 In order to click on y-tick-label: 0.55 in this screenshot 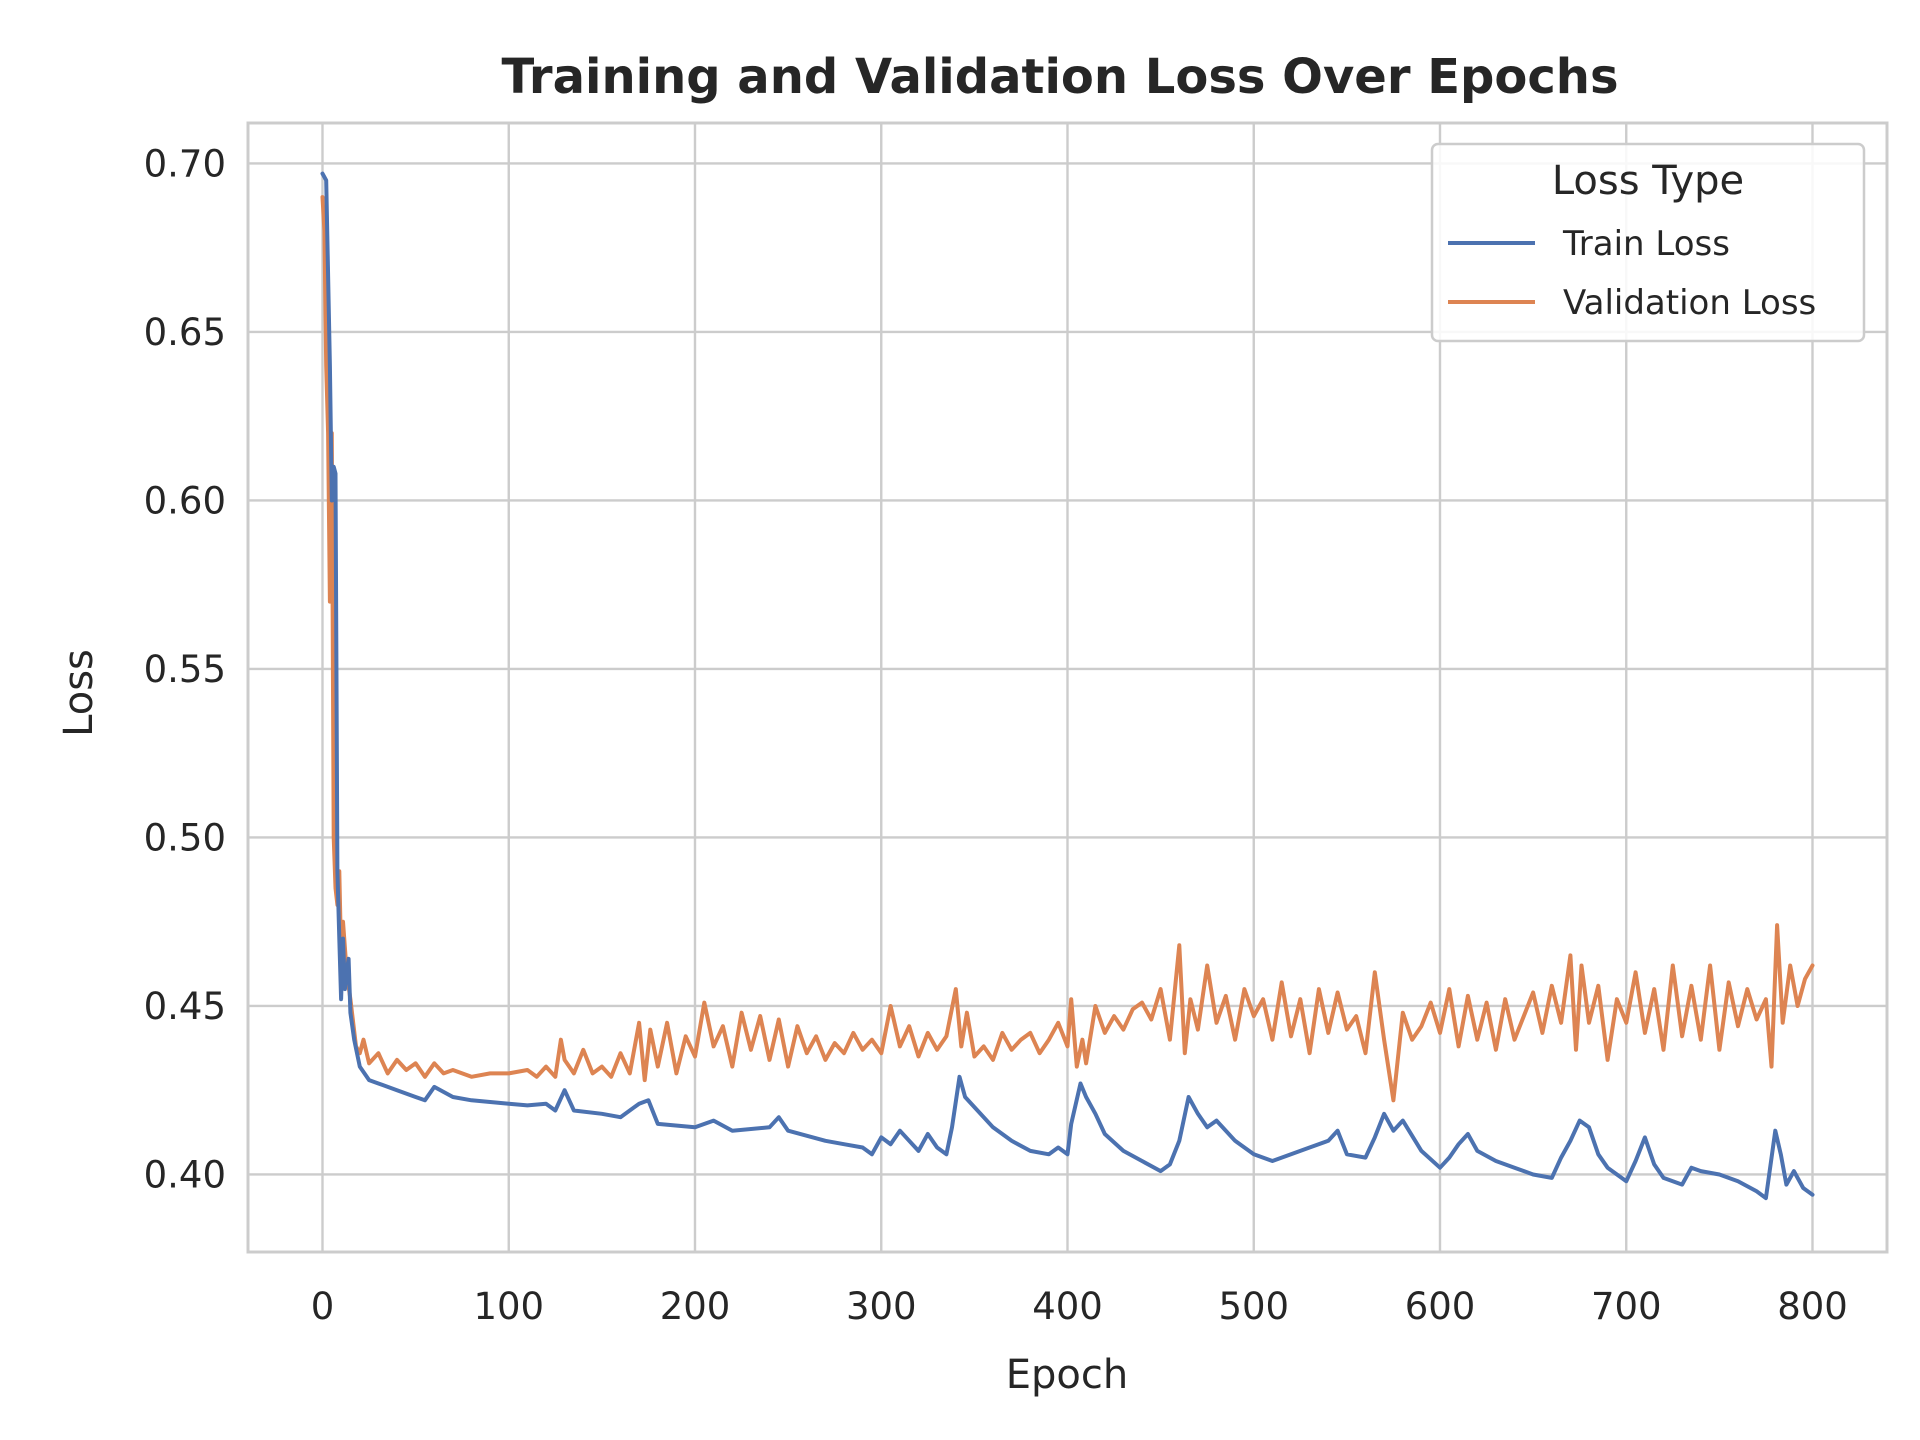, I will do `click(185, 669)`.